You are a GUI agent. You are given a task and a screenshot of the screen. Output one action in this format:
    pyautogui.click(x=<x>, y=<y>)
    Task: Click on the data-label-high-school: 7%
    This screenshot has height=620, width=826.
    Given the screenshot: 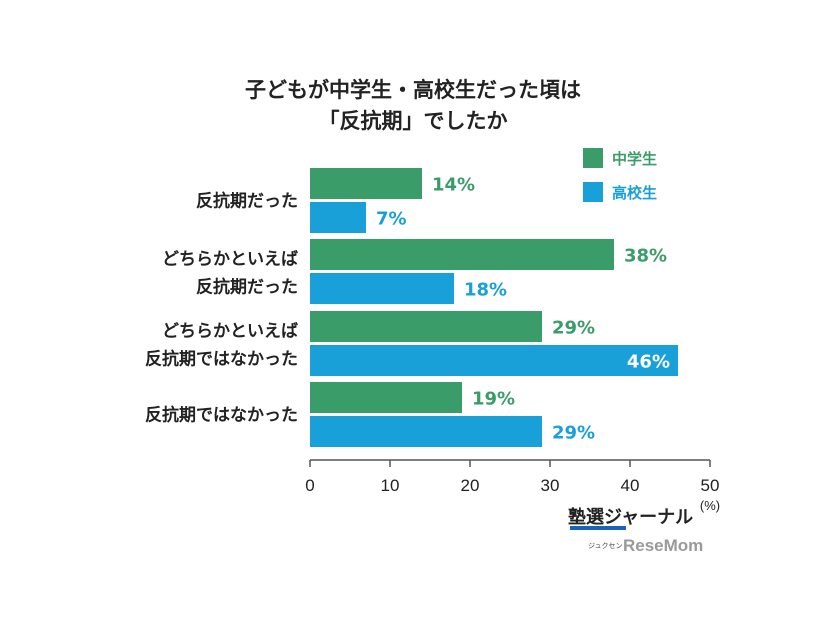 What is the action you would take?
    pyautogui.click(x=391, y=219)
    